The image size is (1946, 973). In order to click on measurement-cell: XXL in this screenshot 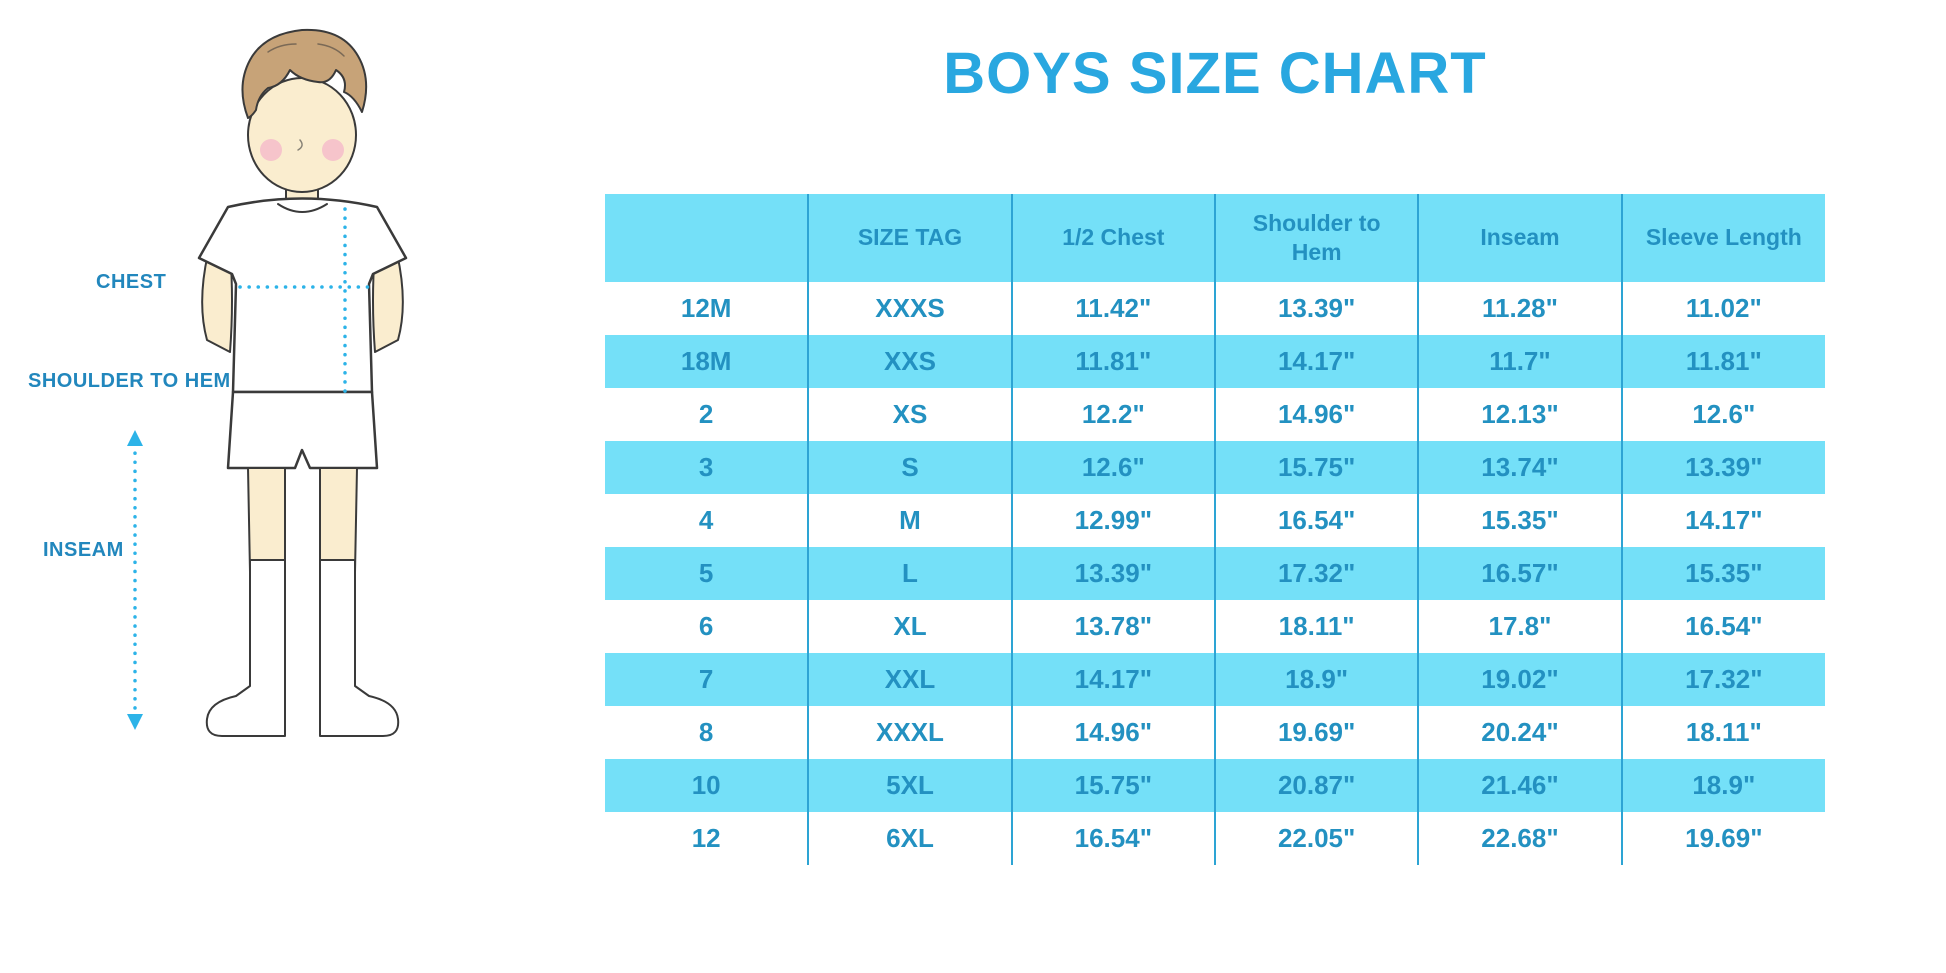, I will do `click(909, 679)`.